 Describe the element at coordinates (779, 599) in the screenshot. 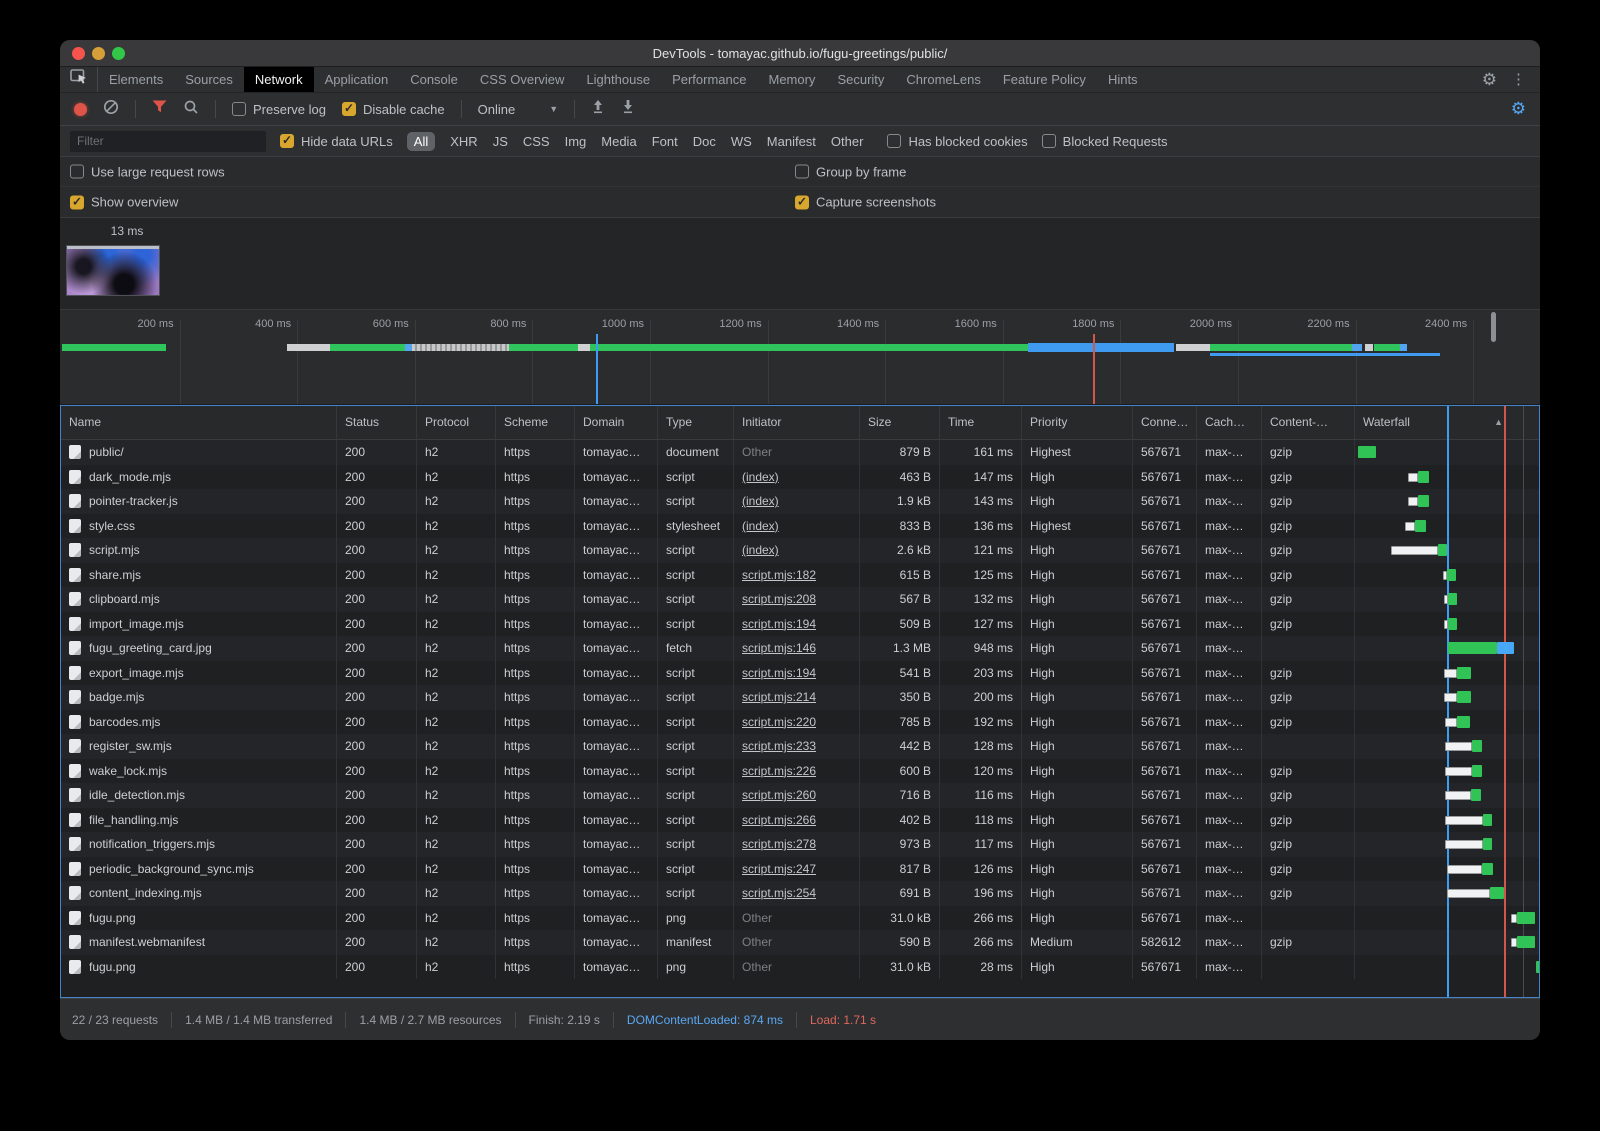

I see `initiator-link: script.mjs:208` at that location.